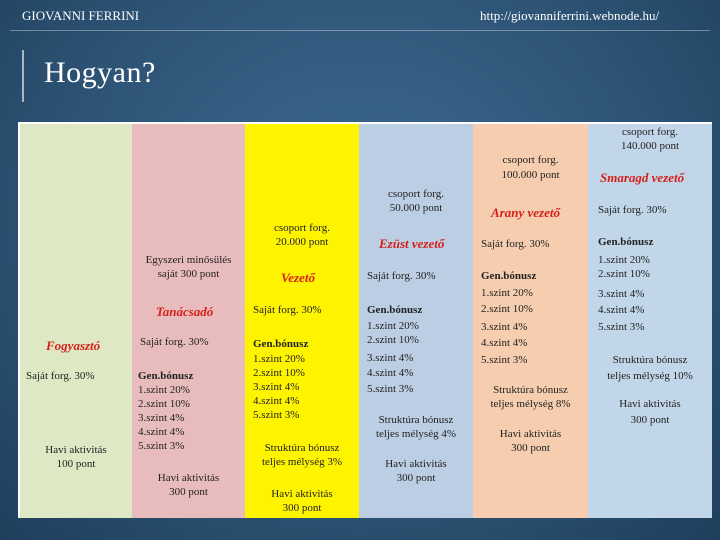 This screenshot has width=720, height=540. I want to click on structure-bonus-depth: teljes mélység 8%, so click(530, 404).